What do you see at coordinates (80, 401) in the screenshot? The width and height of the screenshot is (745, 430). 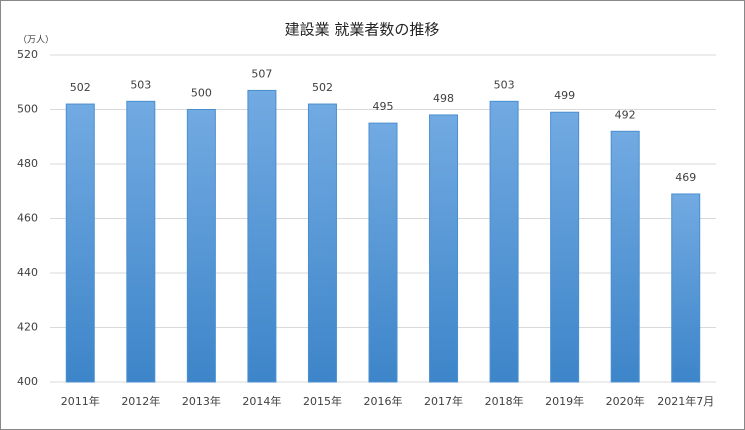 I see `x-tick-label: 2011年` at bounding box center [80, 401].